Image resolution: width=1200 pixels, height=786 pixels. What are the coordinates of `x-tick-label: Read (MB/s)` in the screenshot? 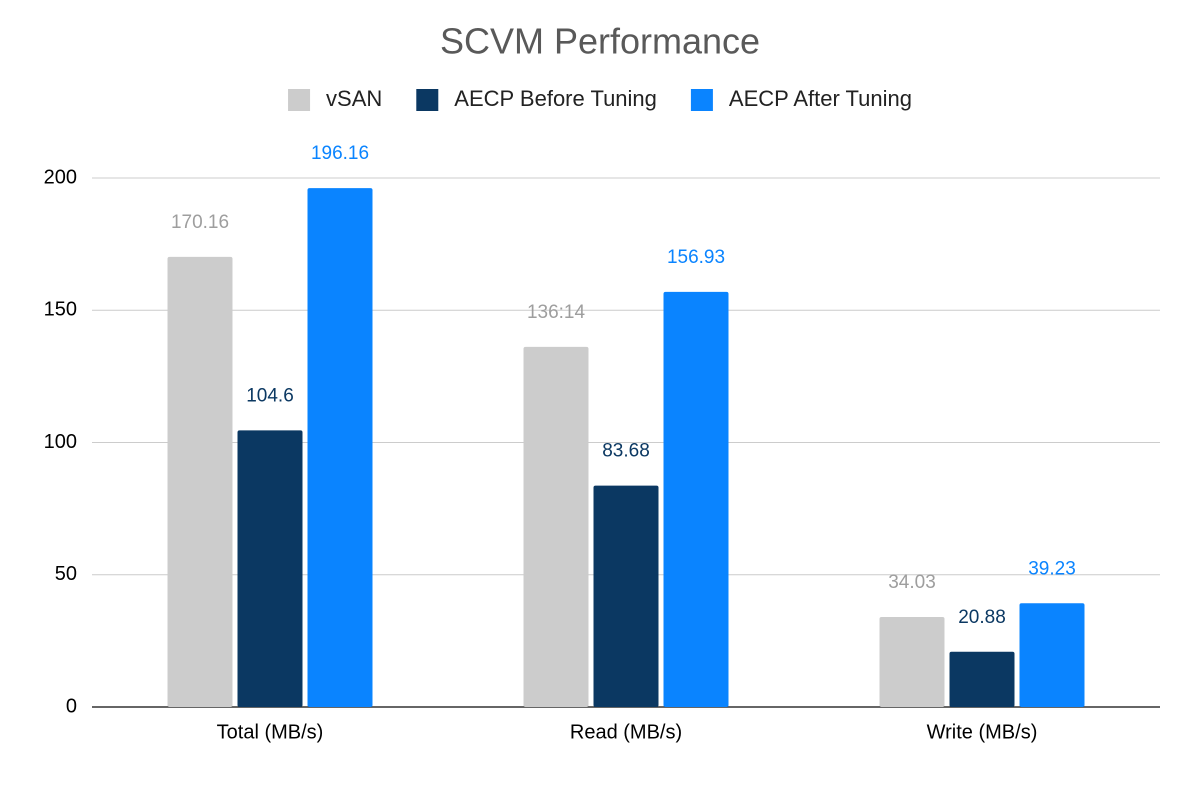 It's located at (626, 732).